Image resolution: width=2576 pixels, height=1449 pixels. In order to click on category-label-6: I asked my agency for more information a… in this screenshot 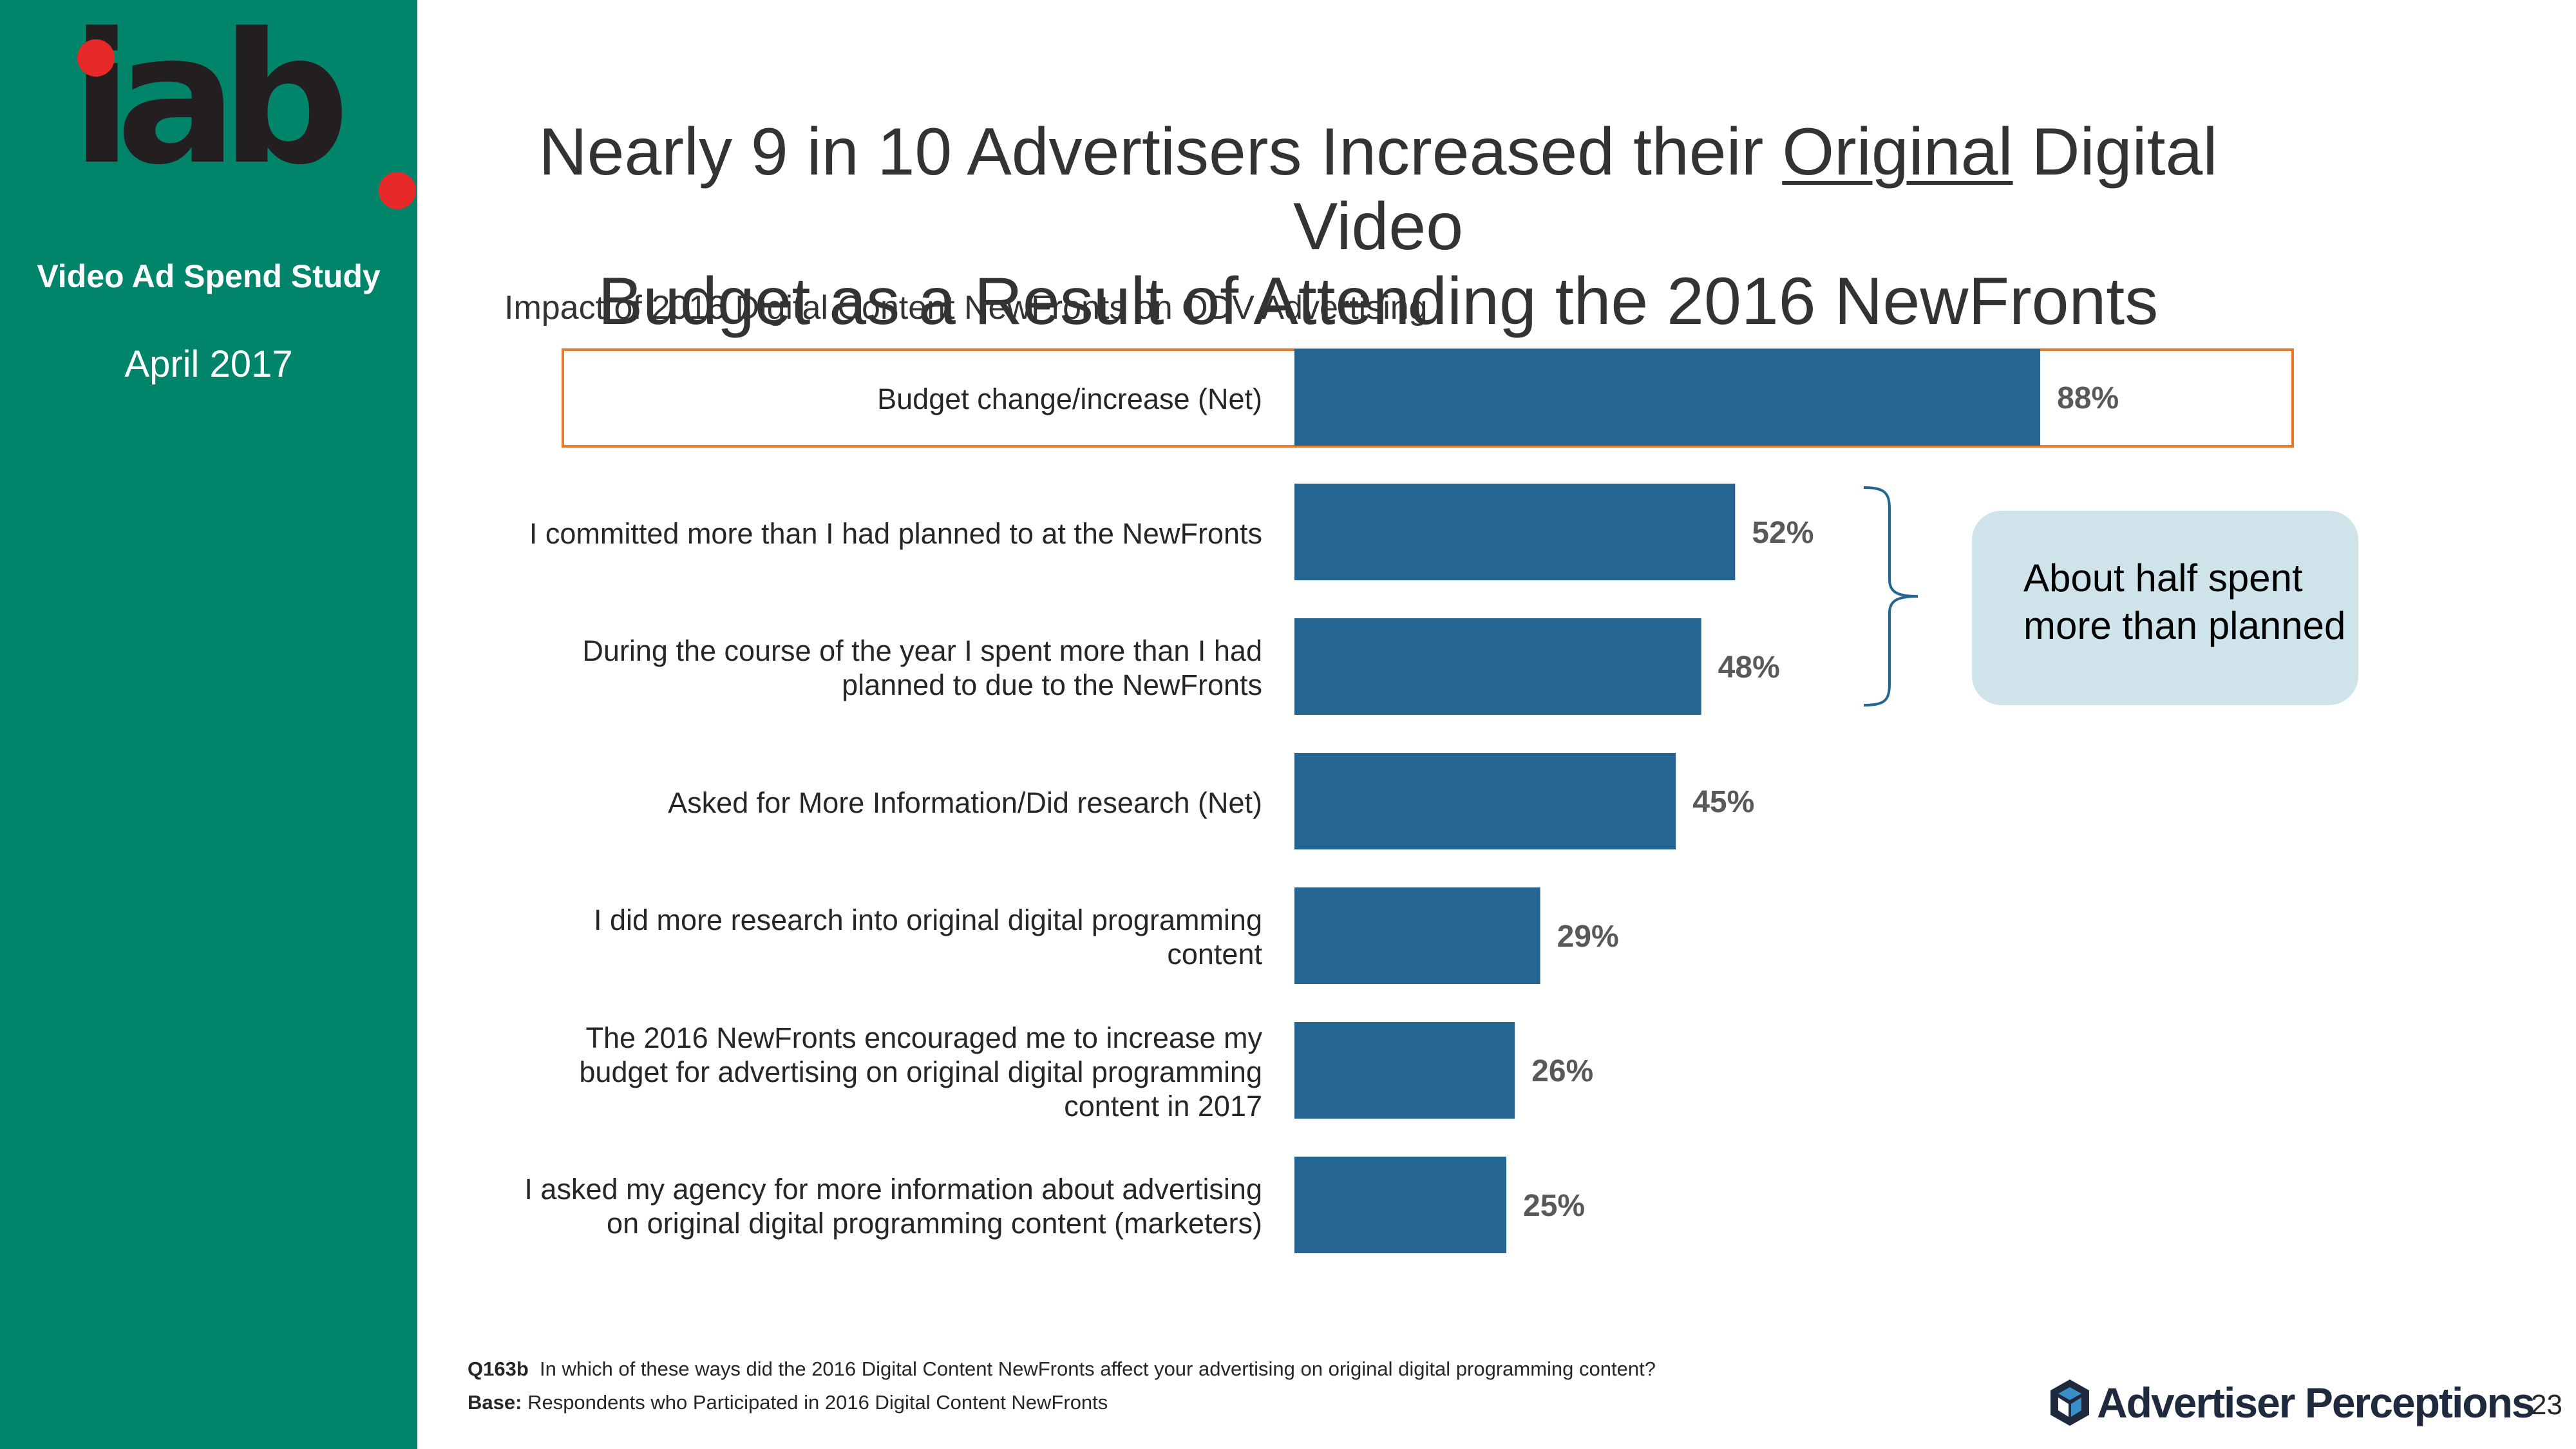, I will do `click(844, 1206)`.